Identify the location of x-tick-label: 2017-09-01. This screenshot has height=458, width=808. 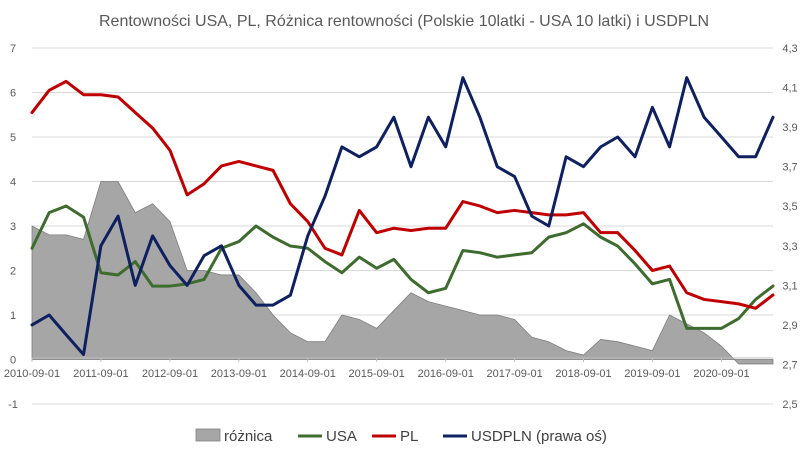
(514, 374).